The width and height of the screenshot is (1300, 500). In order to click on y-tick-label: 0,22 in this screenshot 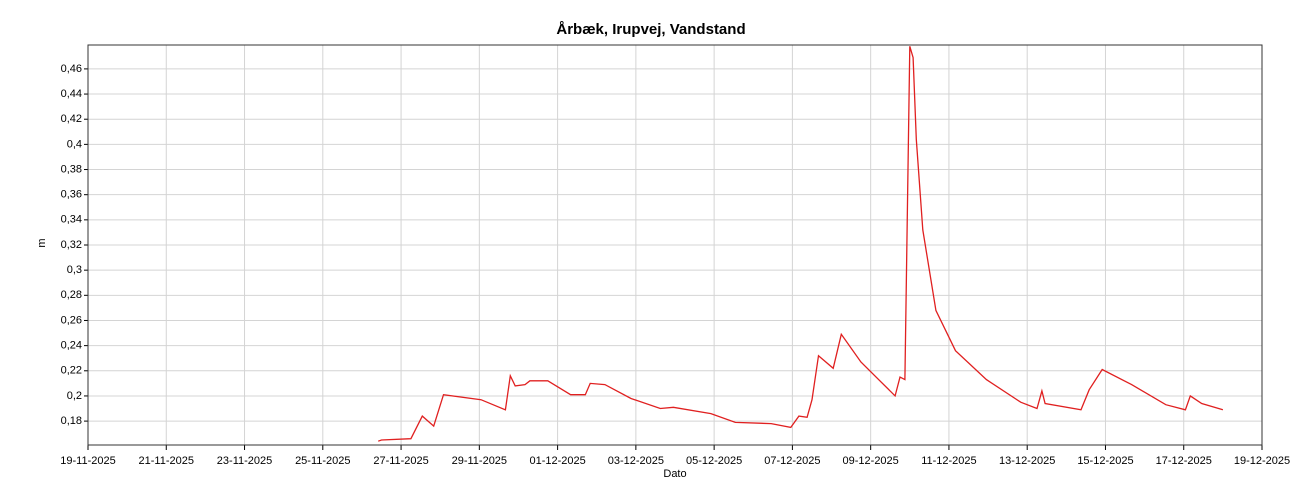, I will do `click(71, 371)`.